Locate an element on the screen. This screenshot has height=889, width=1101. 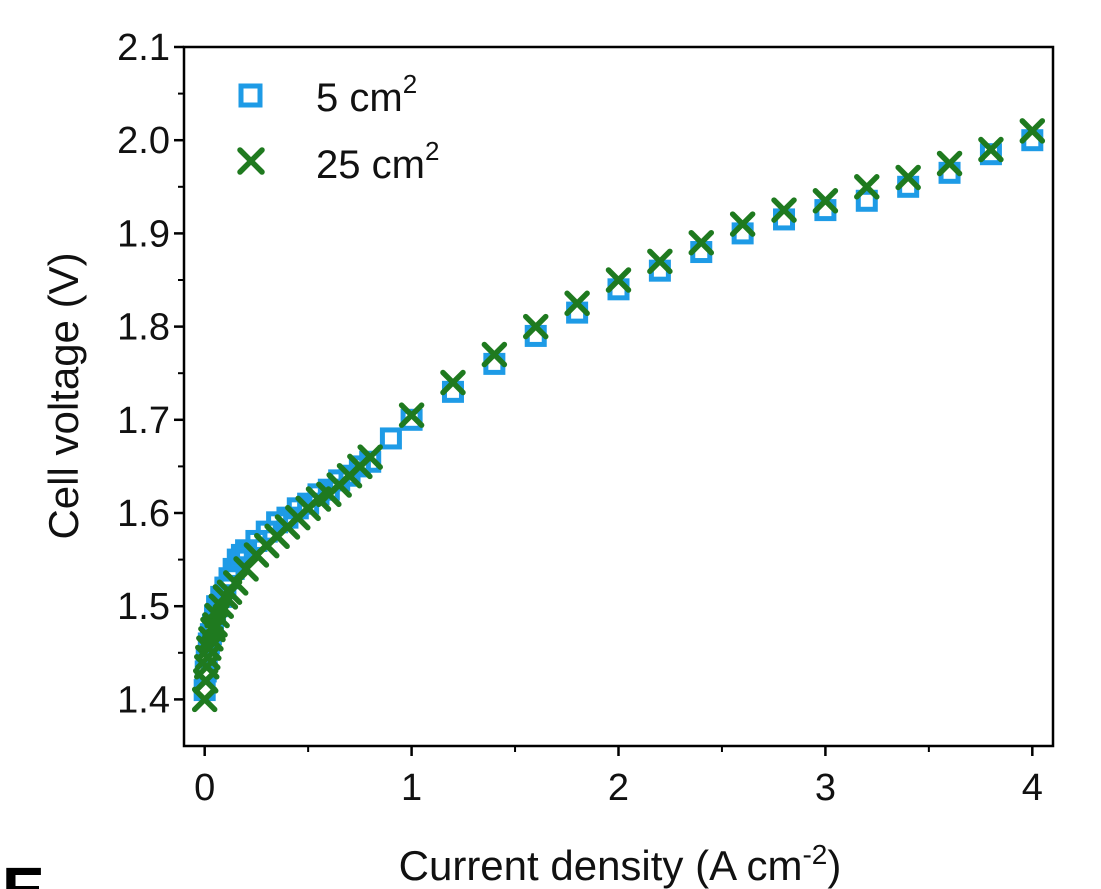
y-tick-label: 1.9 is located at coordinates (143, 234).